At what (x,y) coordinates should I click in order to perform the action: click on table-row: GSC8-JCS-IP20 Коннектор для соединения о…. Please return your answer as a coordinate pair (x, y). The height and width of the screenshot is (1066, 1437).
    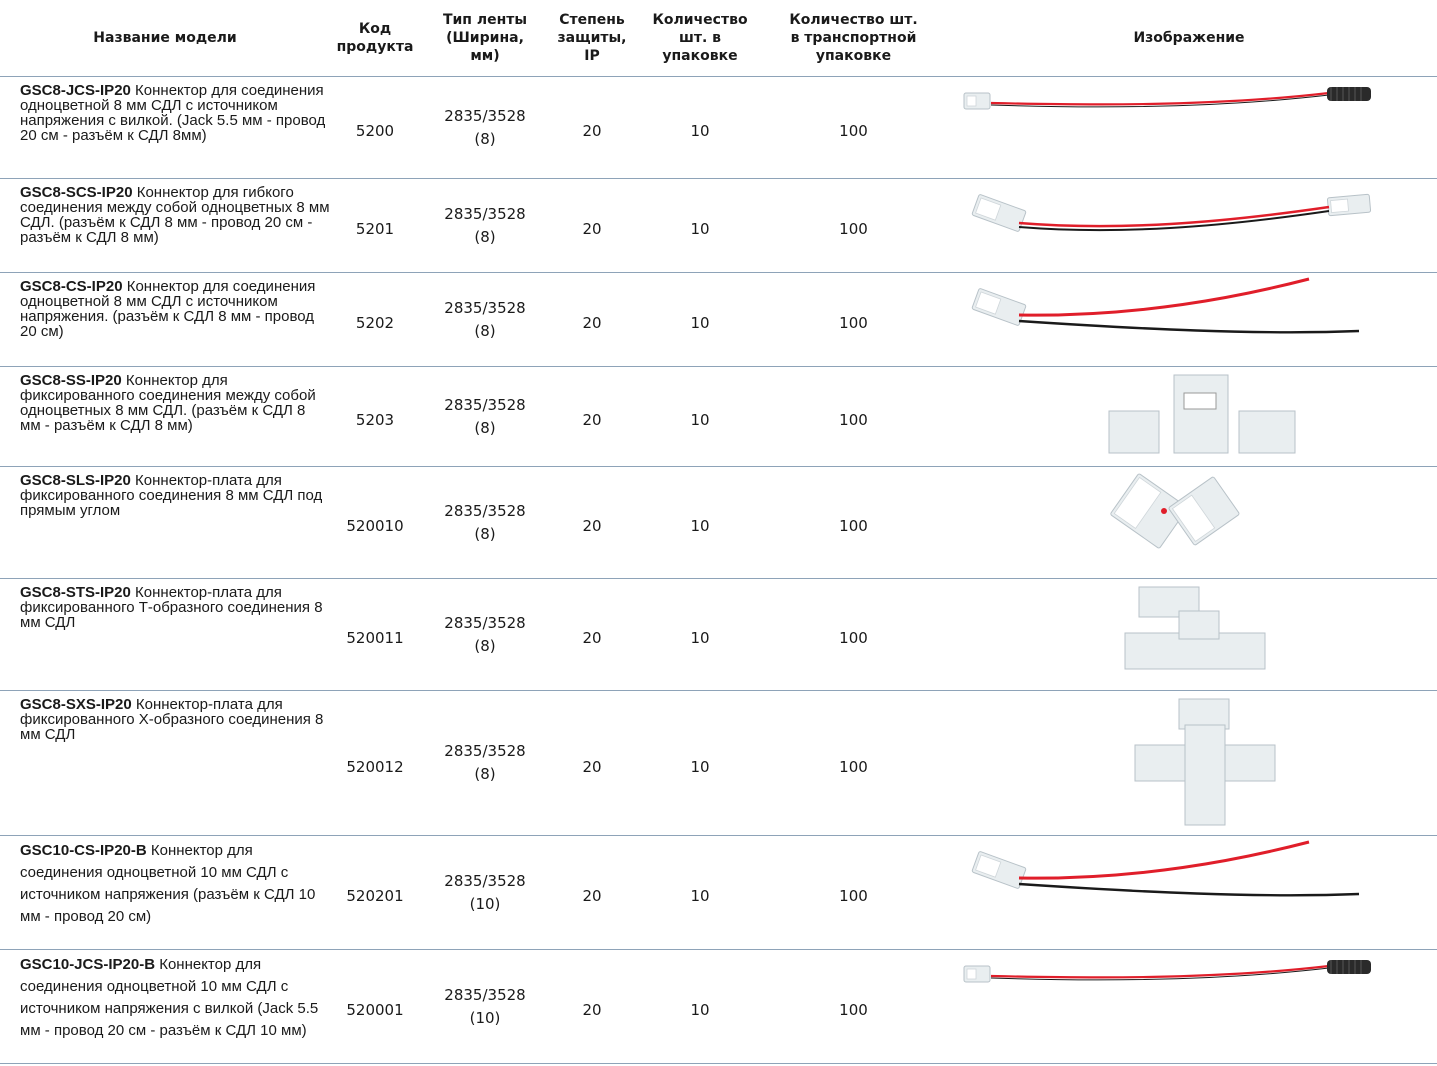
    Looking at the image, I should click on (718, 127).